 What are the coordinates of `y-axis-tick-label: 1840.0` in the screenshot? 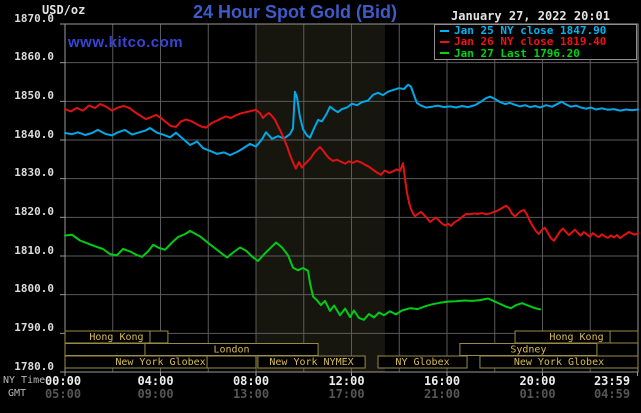 It's located at (34, 134).